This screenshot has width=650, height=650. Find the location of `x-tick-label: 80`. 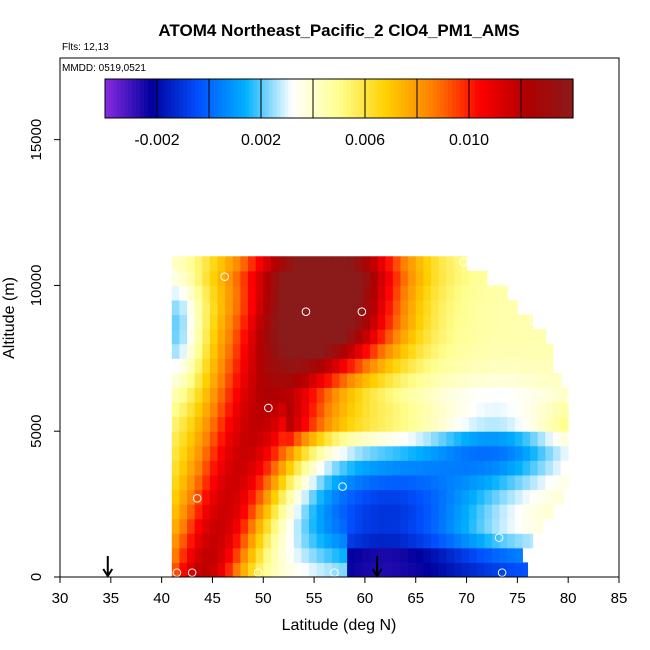

x-tick-label: 80 is located at coordinates (568, 598).